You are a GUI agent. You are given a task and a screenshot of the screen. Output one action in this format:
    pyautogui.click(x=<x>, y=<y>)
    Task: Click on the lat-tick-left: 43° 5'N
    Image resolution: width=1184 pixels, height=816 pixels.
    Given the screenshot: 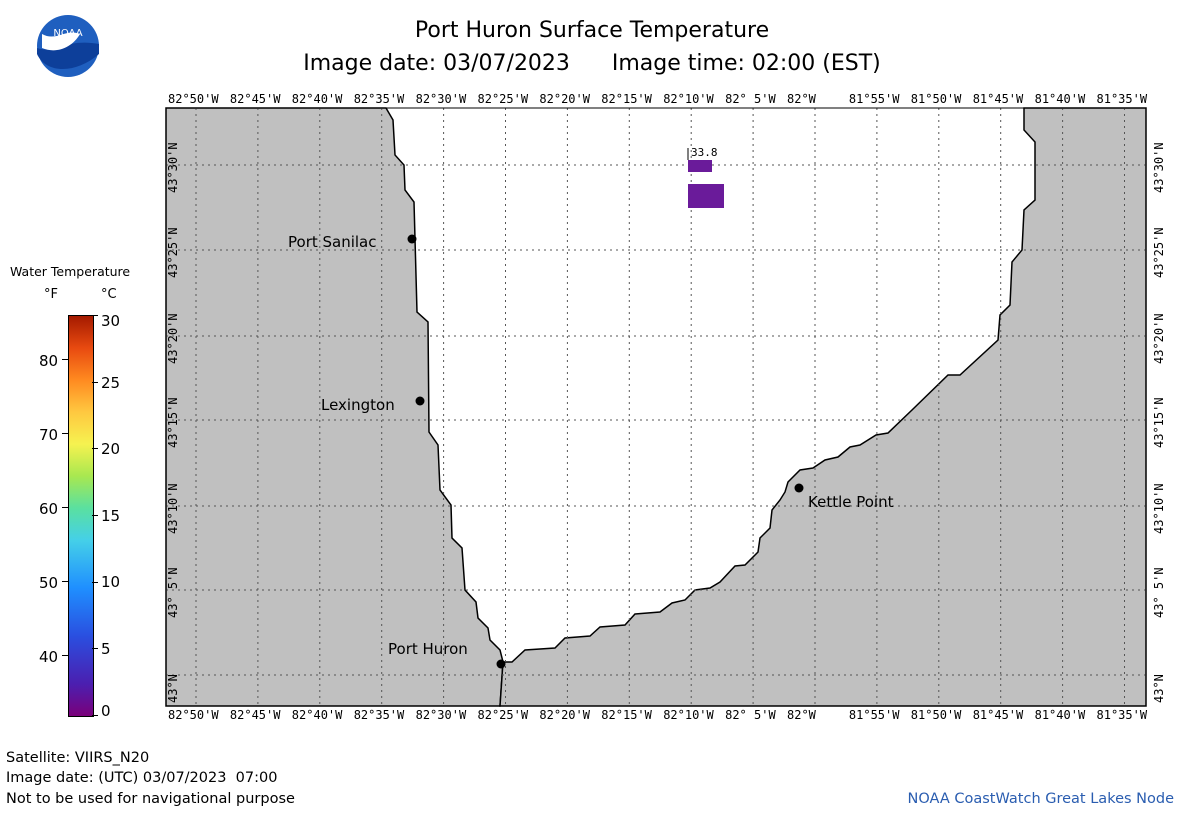 What is the action you would take?
    pyautogui.click(x=173, y=592)
    